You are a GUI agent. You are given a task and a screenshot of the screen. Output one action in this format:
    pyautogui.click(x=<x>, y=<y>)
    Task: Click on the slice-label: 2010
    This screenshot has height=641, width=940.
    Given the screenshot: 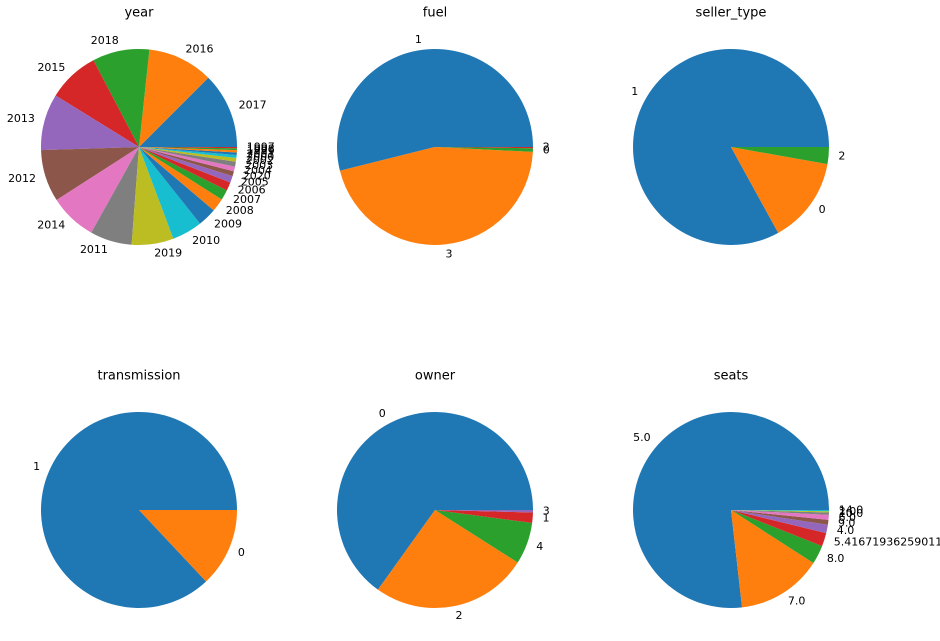 What is the action you would take?
    pyautogui.click(x=206, y=240)
    